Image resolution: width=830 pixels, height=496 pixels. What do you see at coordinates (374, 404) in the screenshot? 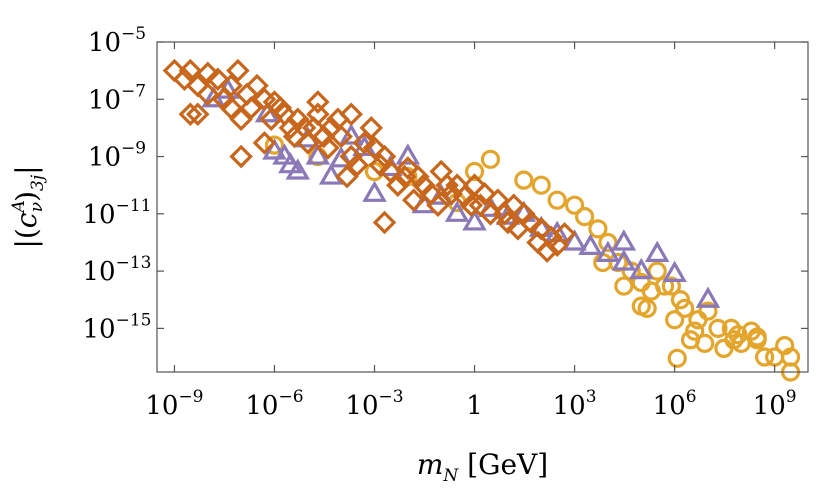
I see `x-tick-label: 10⁻³` at bounding box center [374, 404].